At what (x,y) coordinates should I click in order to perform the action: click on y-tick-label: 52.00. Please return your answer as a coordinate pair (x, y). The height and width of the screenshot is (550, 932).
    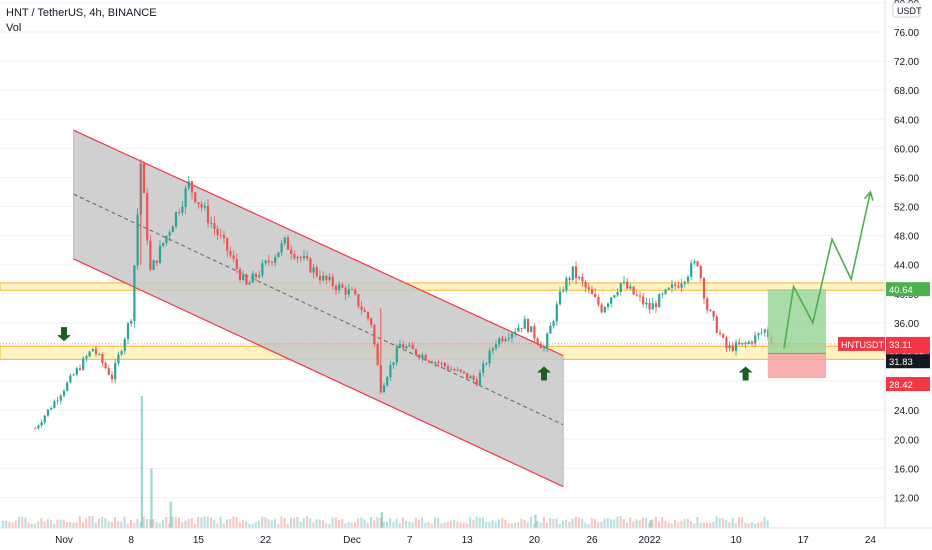
    Looking at the image, I should click on (906, 208).